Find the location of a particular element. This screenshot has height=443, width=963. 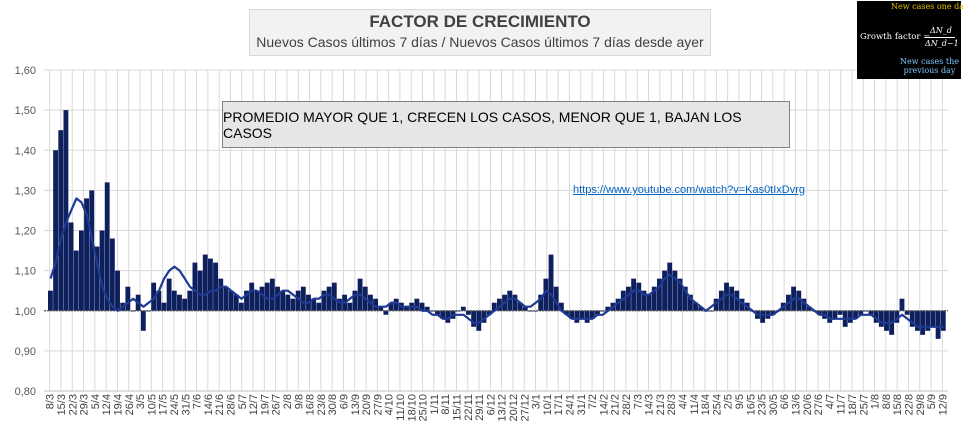

y-tick-label: 0,90 is located at coordinates (25, 352).